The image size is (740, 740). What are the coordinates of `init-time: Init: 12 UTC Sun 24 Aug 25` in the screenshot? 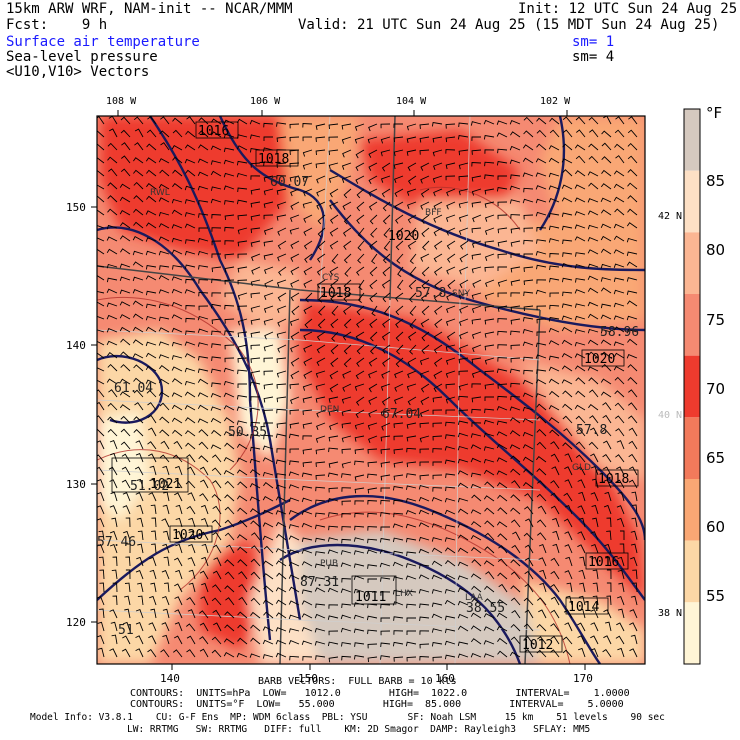 It's located at (628, 9).